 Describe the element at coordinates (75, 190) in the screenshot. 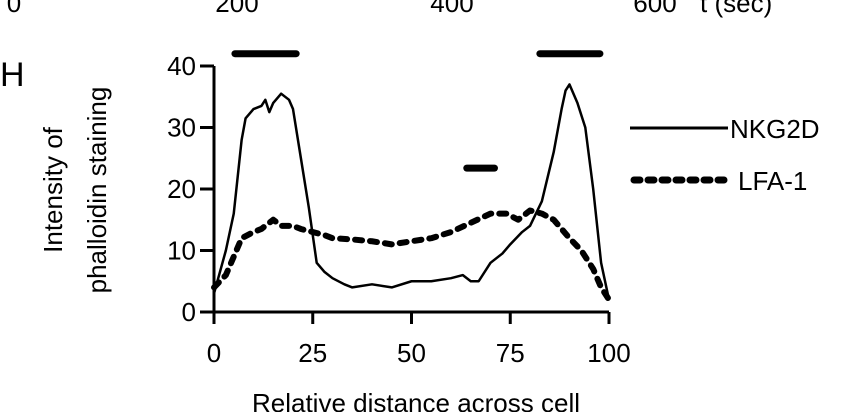

I see `y-axis-label: Intensity of phalloidin staining` at that location.